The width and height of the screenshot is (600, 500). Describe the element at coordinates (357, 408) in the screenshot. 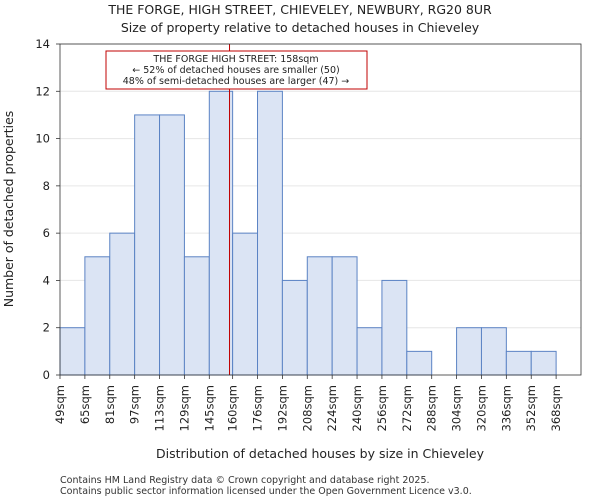

I see `x-tick-label: 240sqm` at that location.